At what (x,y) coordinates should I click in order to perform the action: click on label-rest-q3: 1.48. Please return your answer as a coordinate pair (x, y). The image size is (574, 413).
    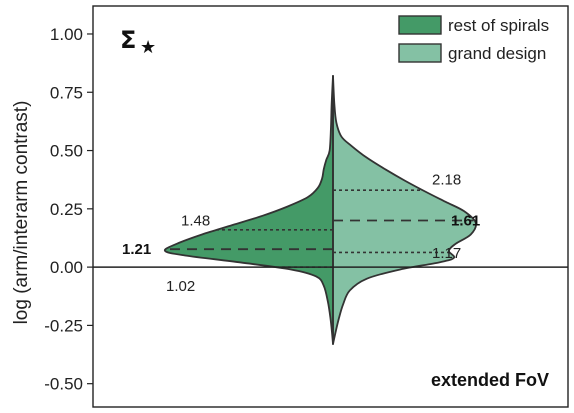
    Looking at the image, I should click on (195, 220).